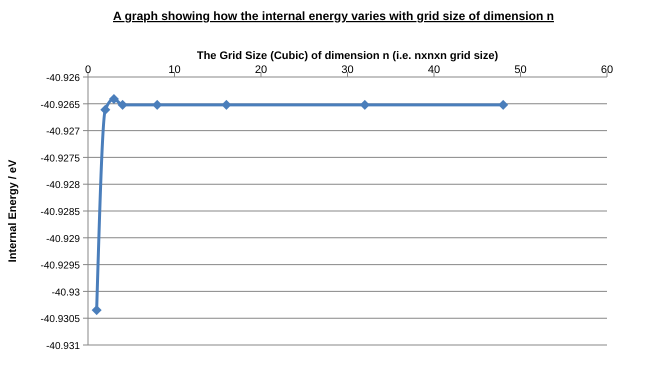  I want to click on y-tick-label: -40.9295, so click(60, 266).